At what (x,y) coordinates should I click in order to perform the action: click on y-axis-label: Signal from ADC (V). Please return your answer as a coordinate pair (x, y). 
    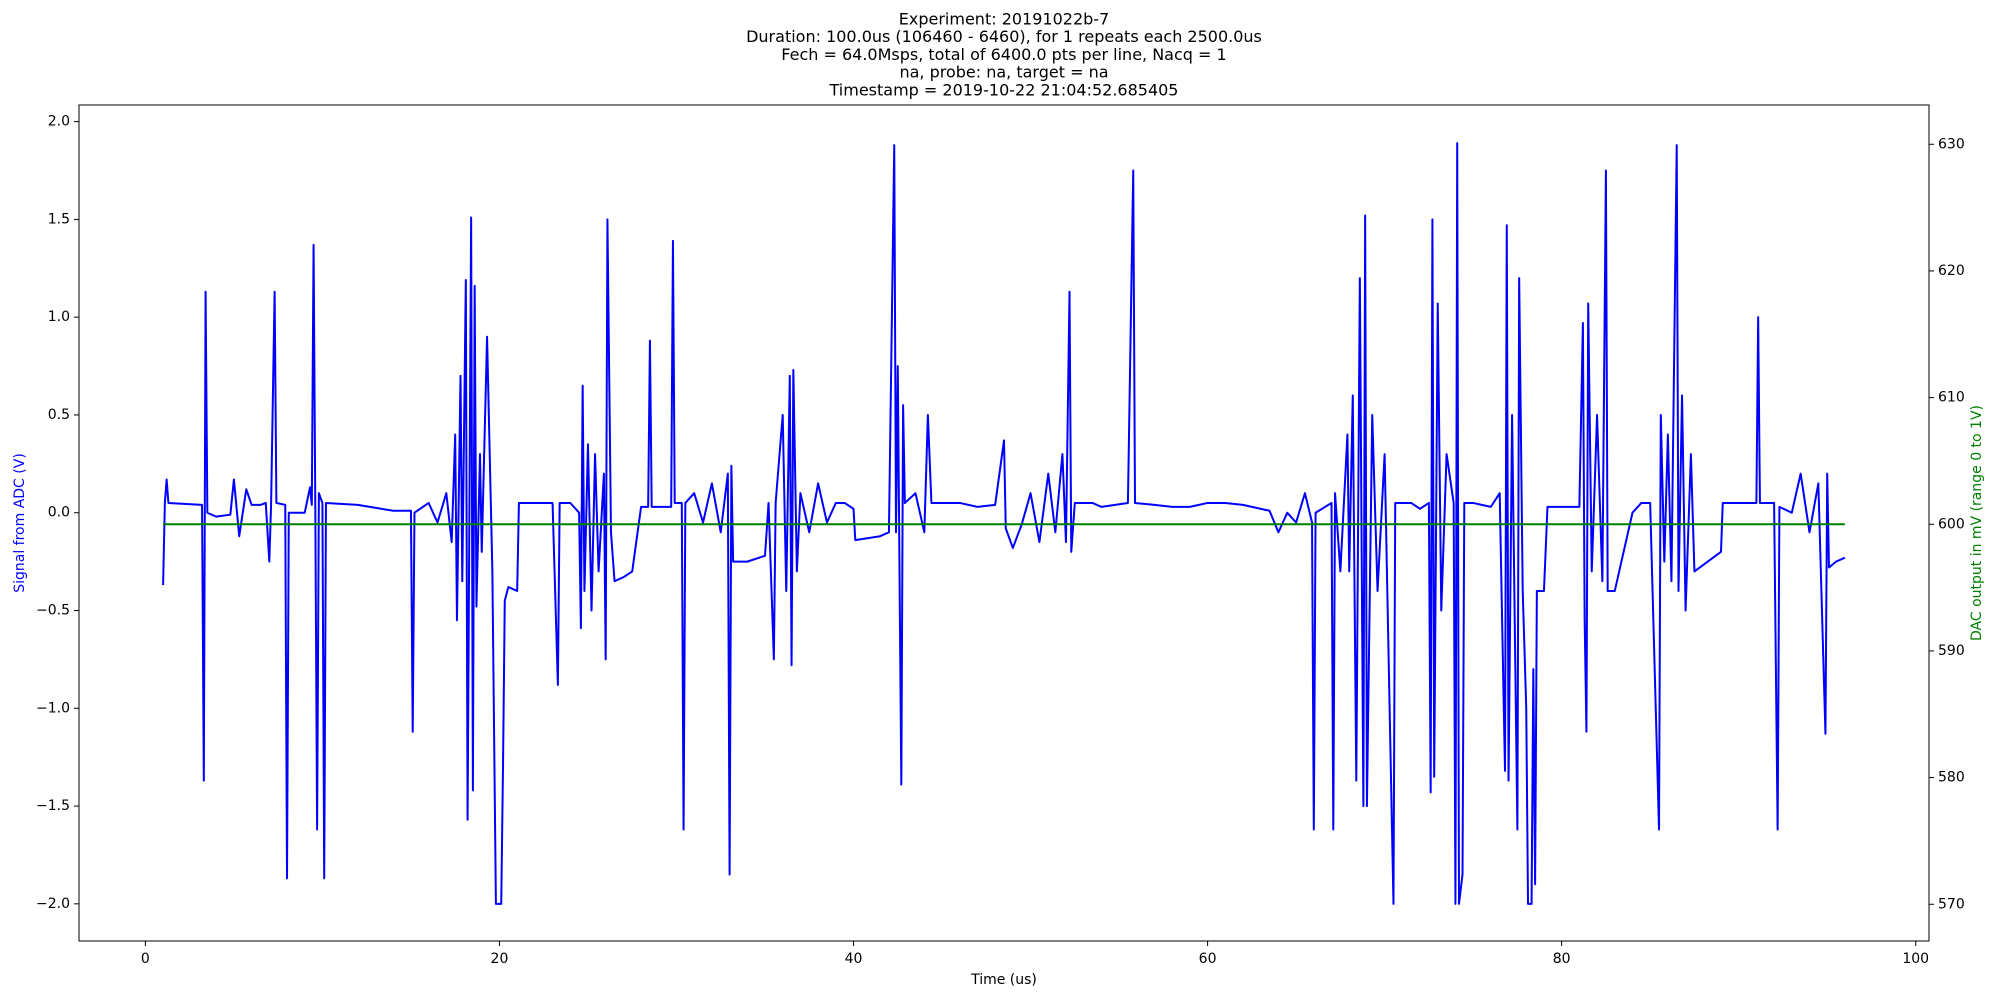
    Looking at the image, I should click on (20, 523).